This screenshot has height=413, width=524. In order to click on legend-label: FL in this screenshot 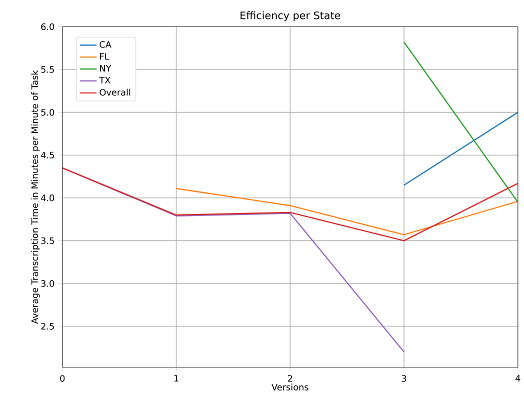, I will do `click(105, 56)`.